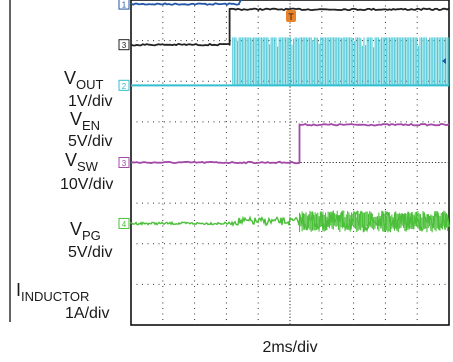  I want to click on channel-marker-number: 1, so click(124, 5).